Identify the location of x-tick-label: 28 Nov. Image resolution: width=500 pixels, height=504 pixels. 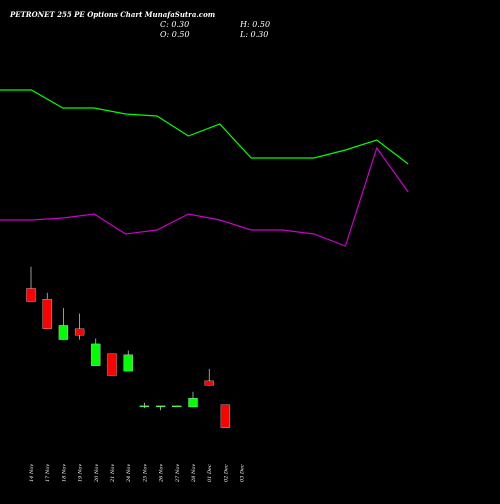
(194, 473).